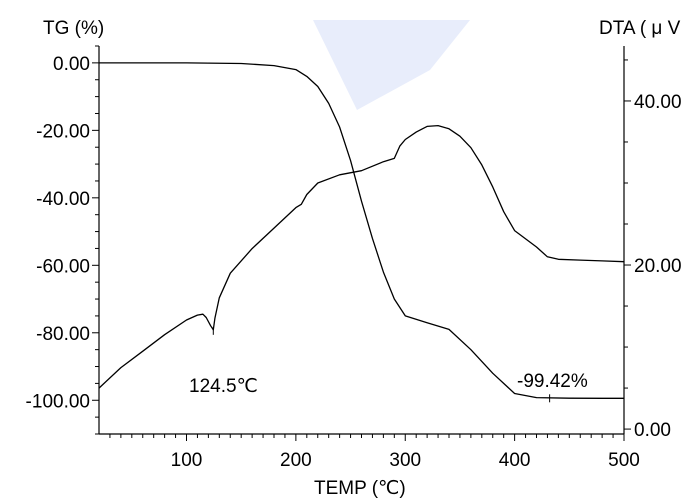 This screenshot has width=699, height=498. I want to click on y-left-tick-label: -60.00, so click(63, 266).